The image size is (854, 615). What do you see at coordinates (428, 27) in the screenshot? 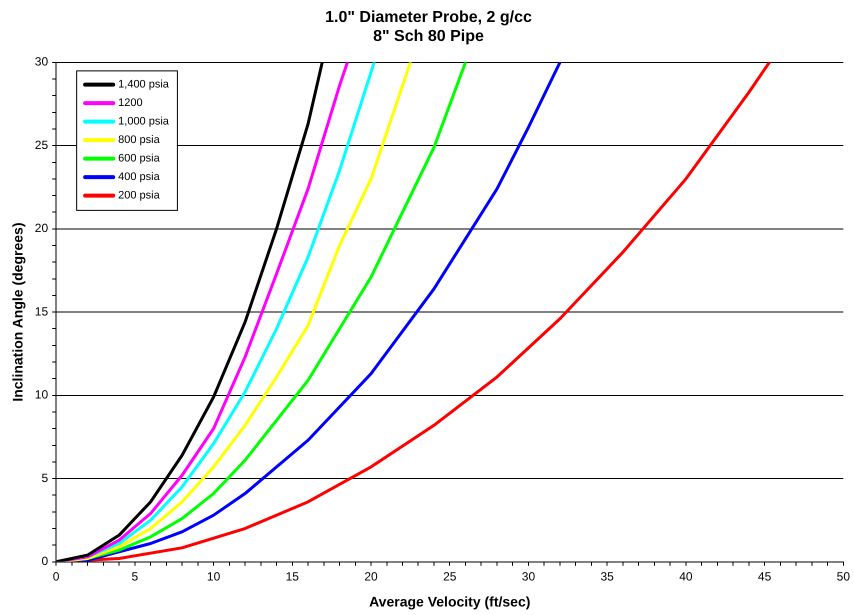
I see `chart-title: 1.0" Diameter Probe, 2 g/cc 8" Sch 80 Pipe` at bounding box center [428, 27].